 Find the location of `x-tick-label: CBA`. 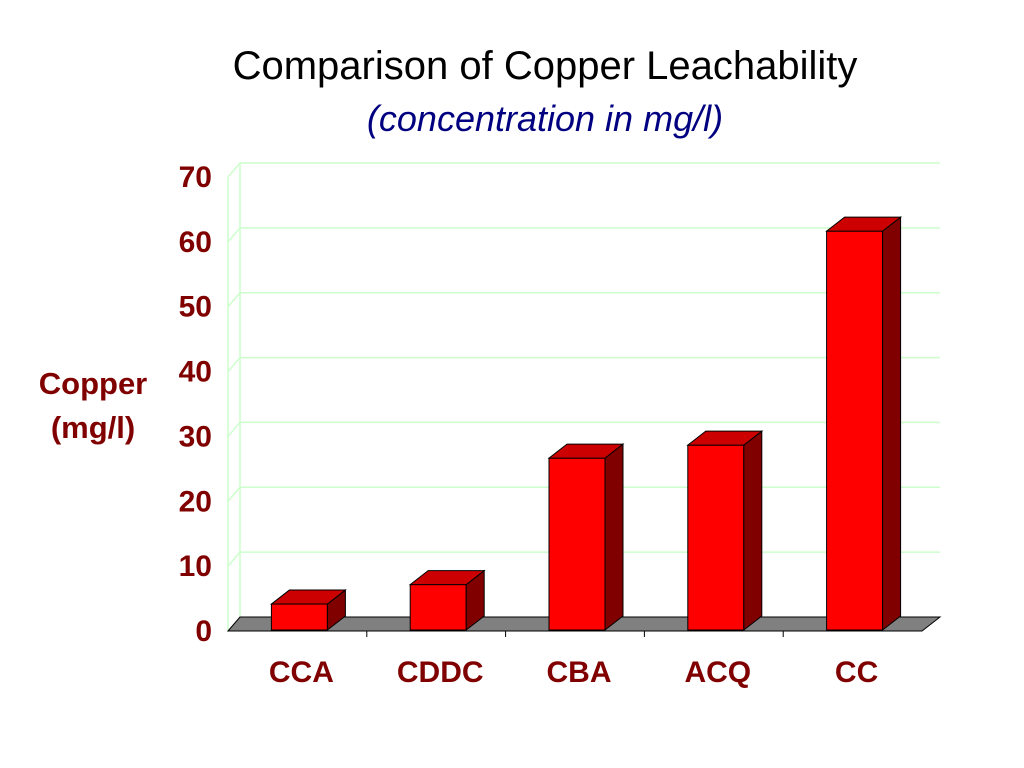

x-tick-label: CBA is located at coordinates (579, 672).